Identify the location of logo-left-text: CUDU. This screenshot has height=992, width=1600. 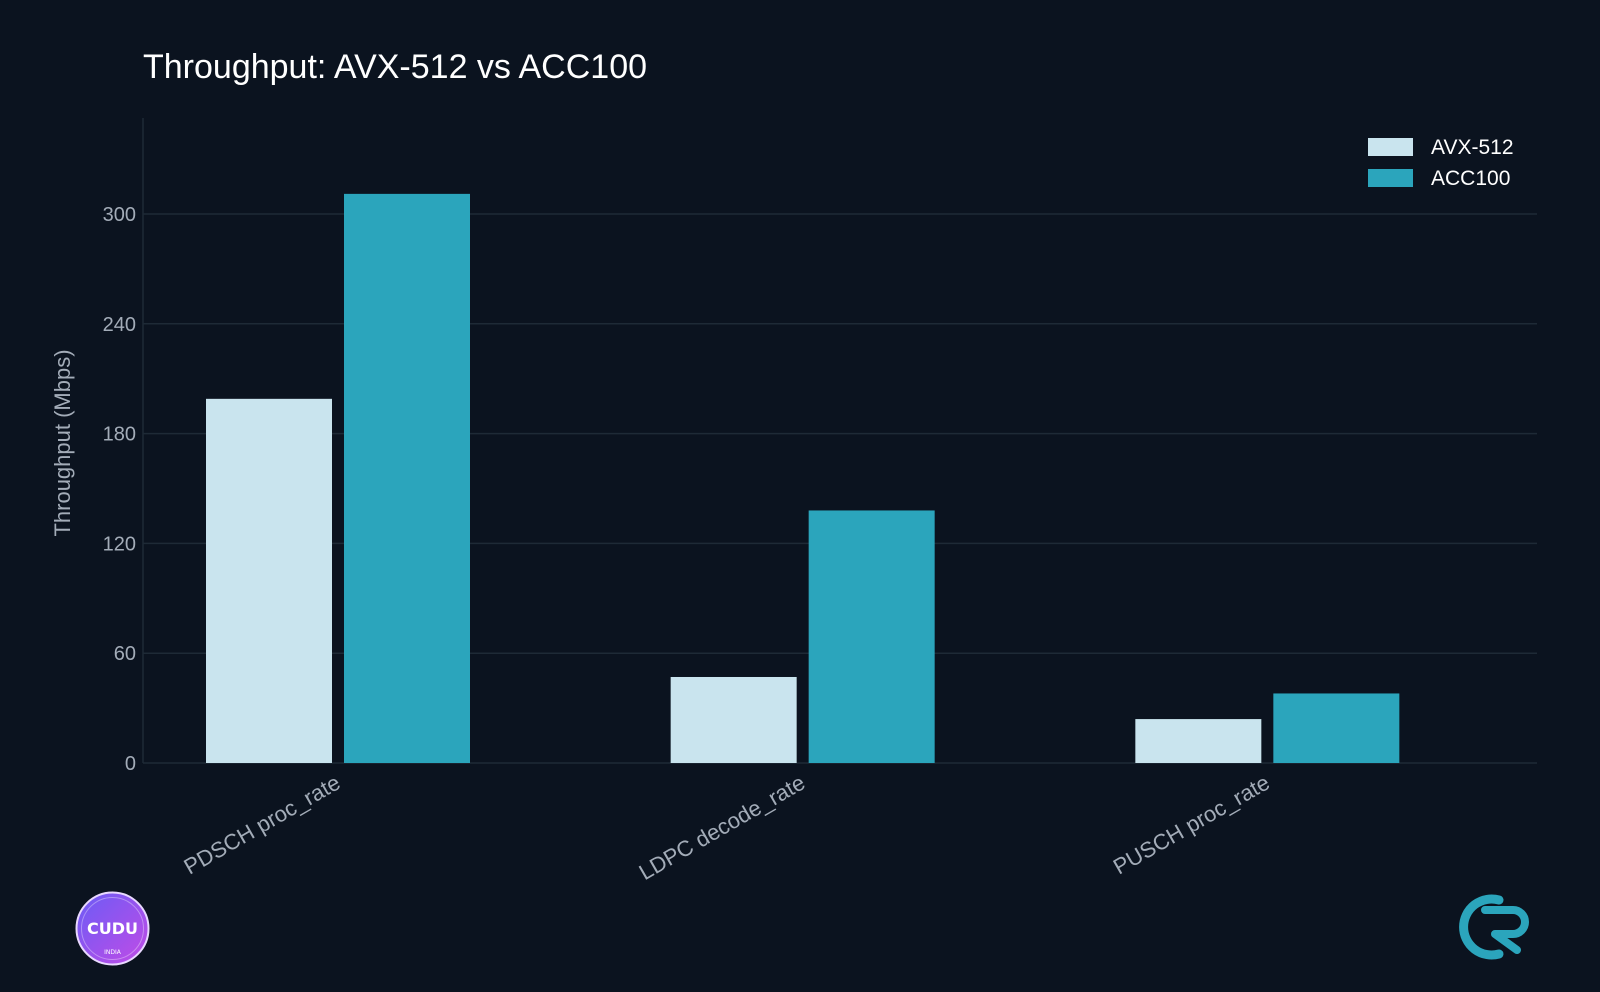
(112, 928).